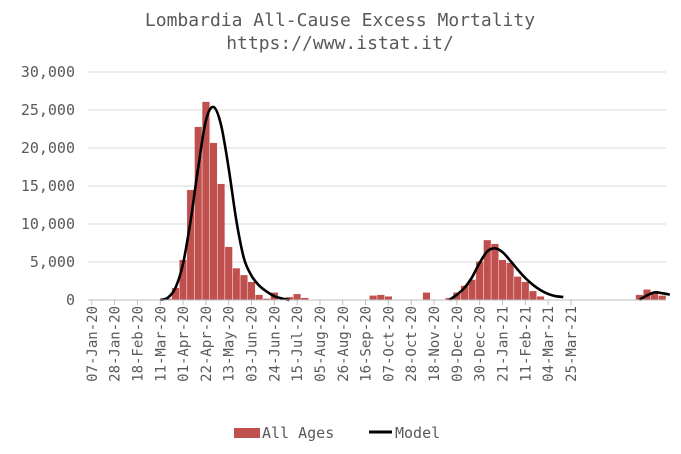  I want to click on legend: All Ages Model, so click(337, 433).